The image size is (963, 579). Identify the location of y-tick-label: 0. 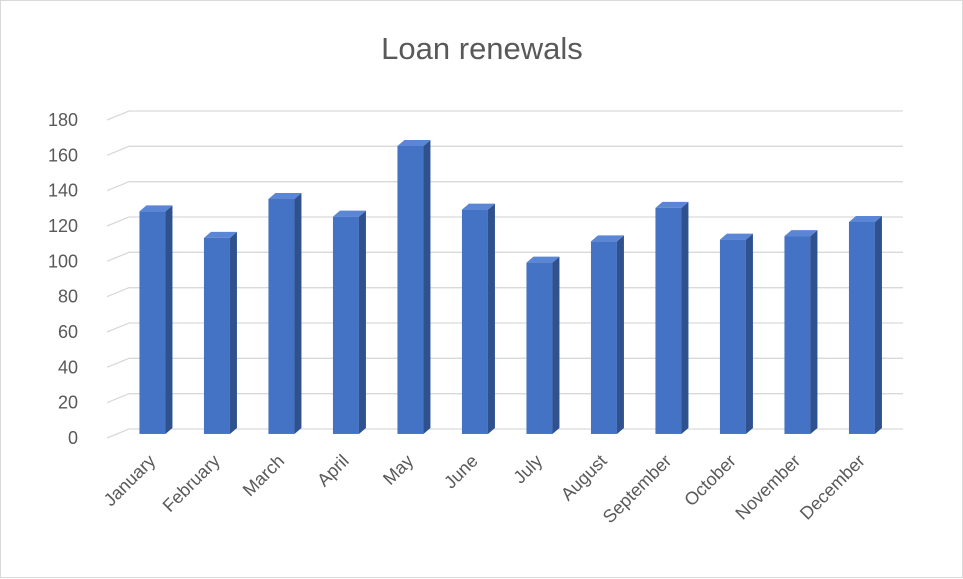
(73, 438).